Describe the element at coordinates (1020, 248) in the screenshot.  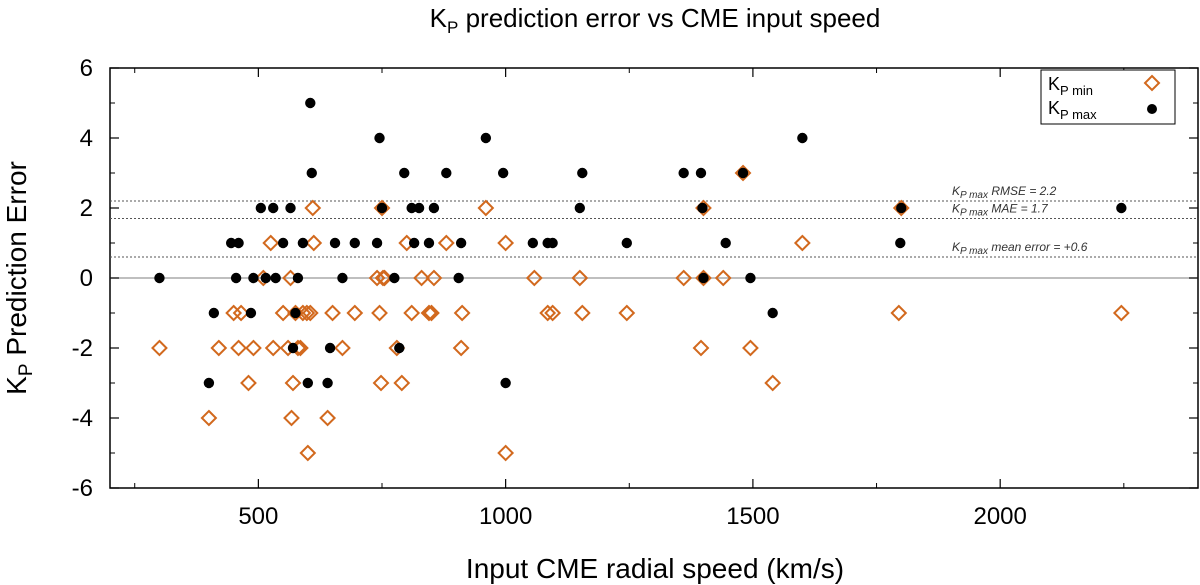
I see `reference-line-label: KP max mean error = +0.6` at that location.